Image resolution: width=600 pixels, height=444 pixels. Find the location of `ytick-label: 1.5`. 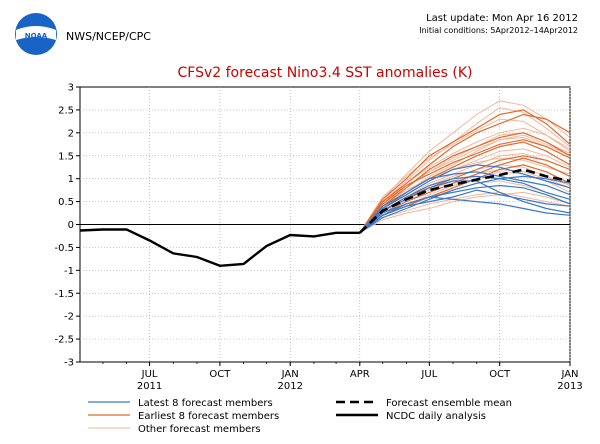

ytick-label: 1.5 is located at coordinates (66, 156).